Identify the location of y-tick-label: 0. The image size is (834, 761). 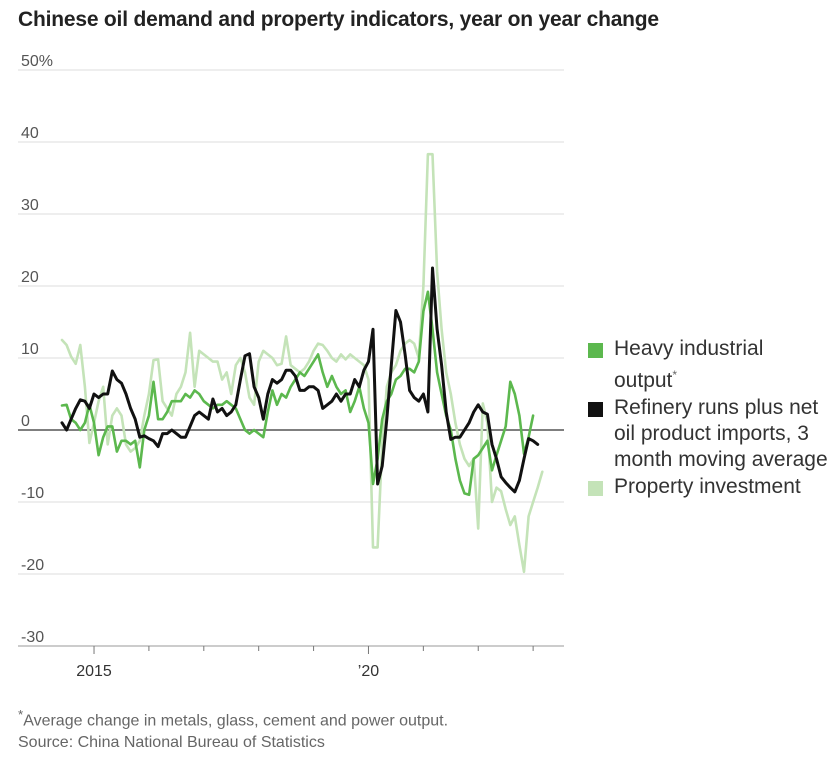
(25, 421).